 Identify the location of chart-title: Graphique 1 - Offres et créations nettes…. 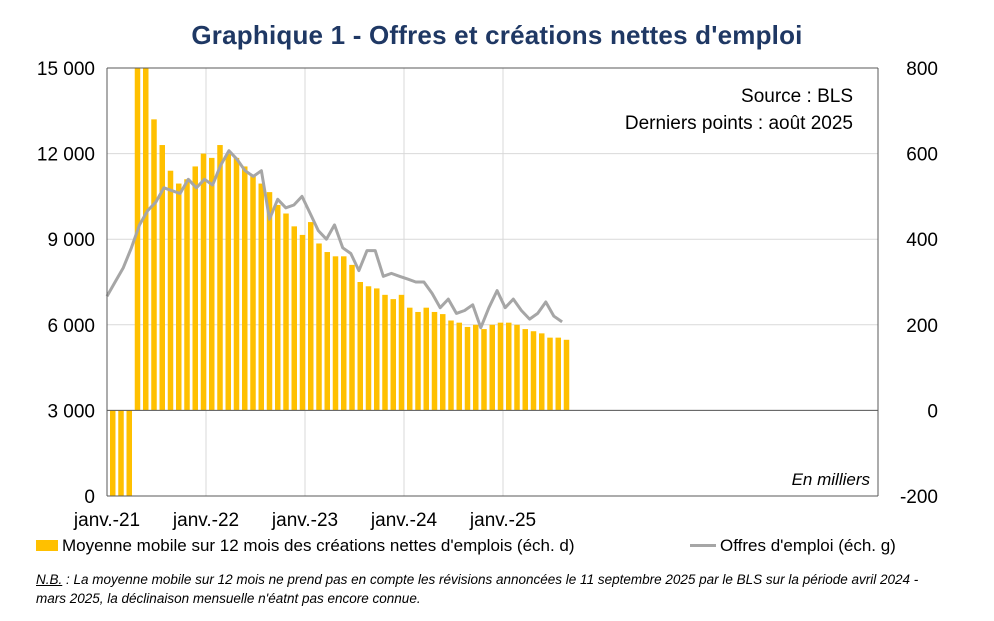
(497, 35).